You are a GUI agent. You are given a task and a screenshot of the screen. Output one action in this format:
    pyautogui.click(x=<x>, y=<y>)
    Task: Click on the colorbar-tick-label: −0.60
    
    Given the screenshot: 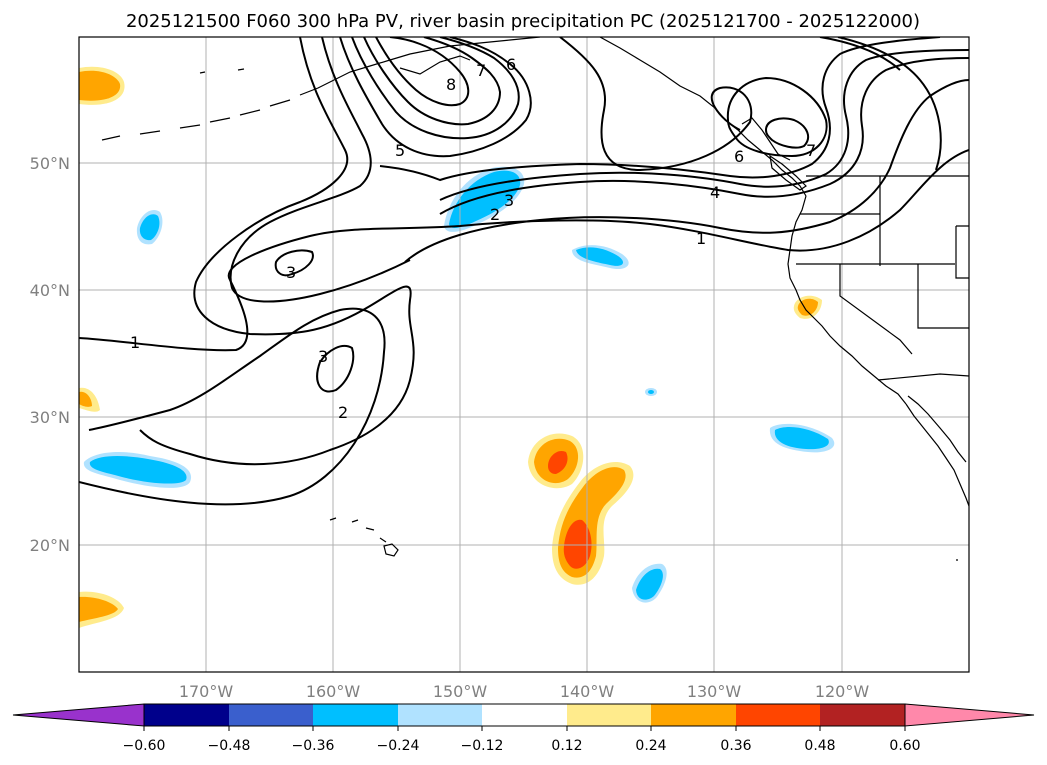 What is the action you would take?
    pyautogui.click(x=144, y=746)
    